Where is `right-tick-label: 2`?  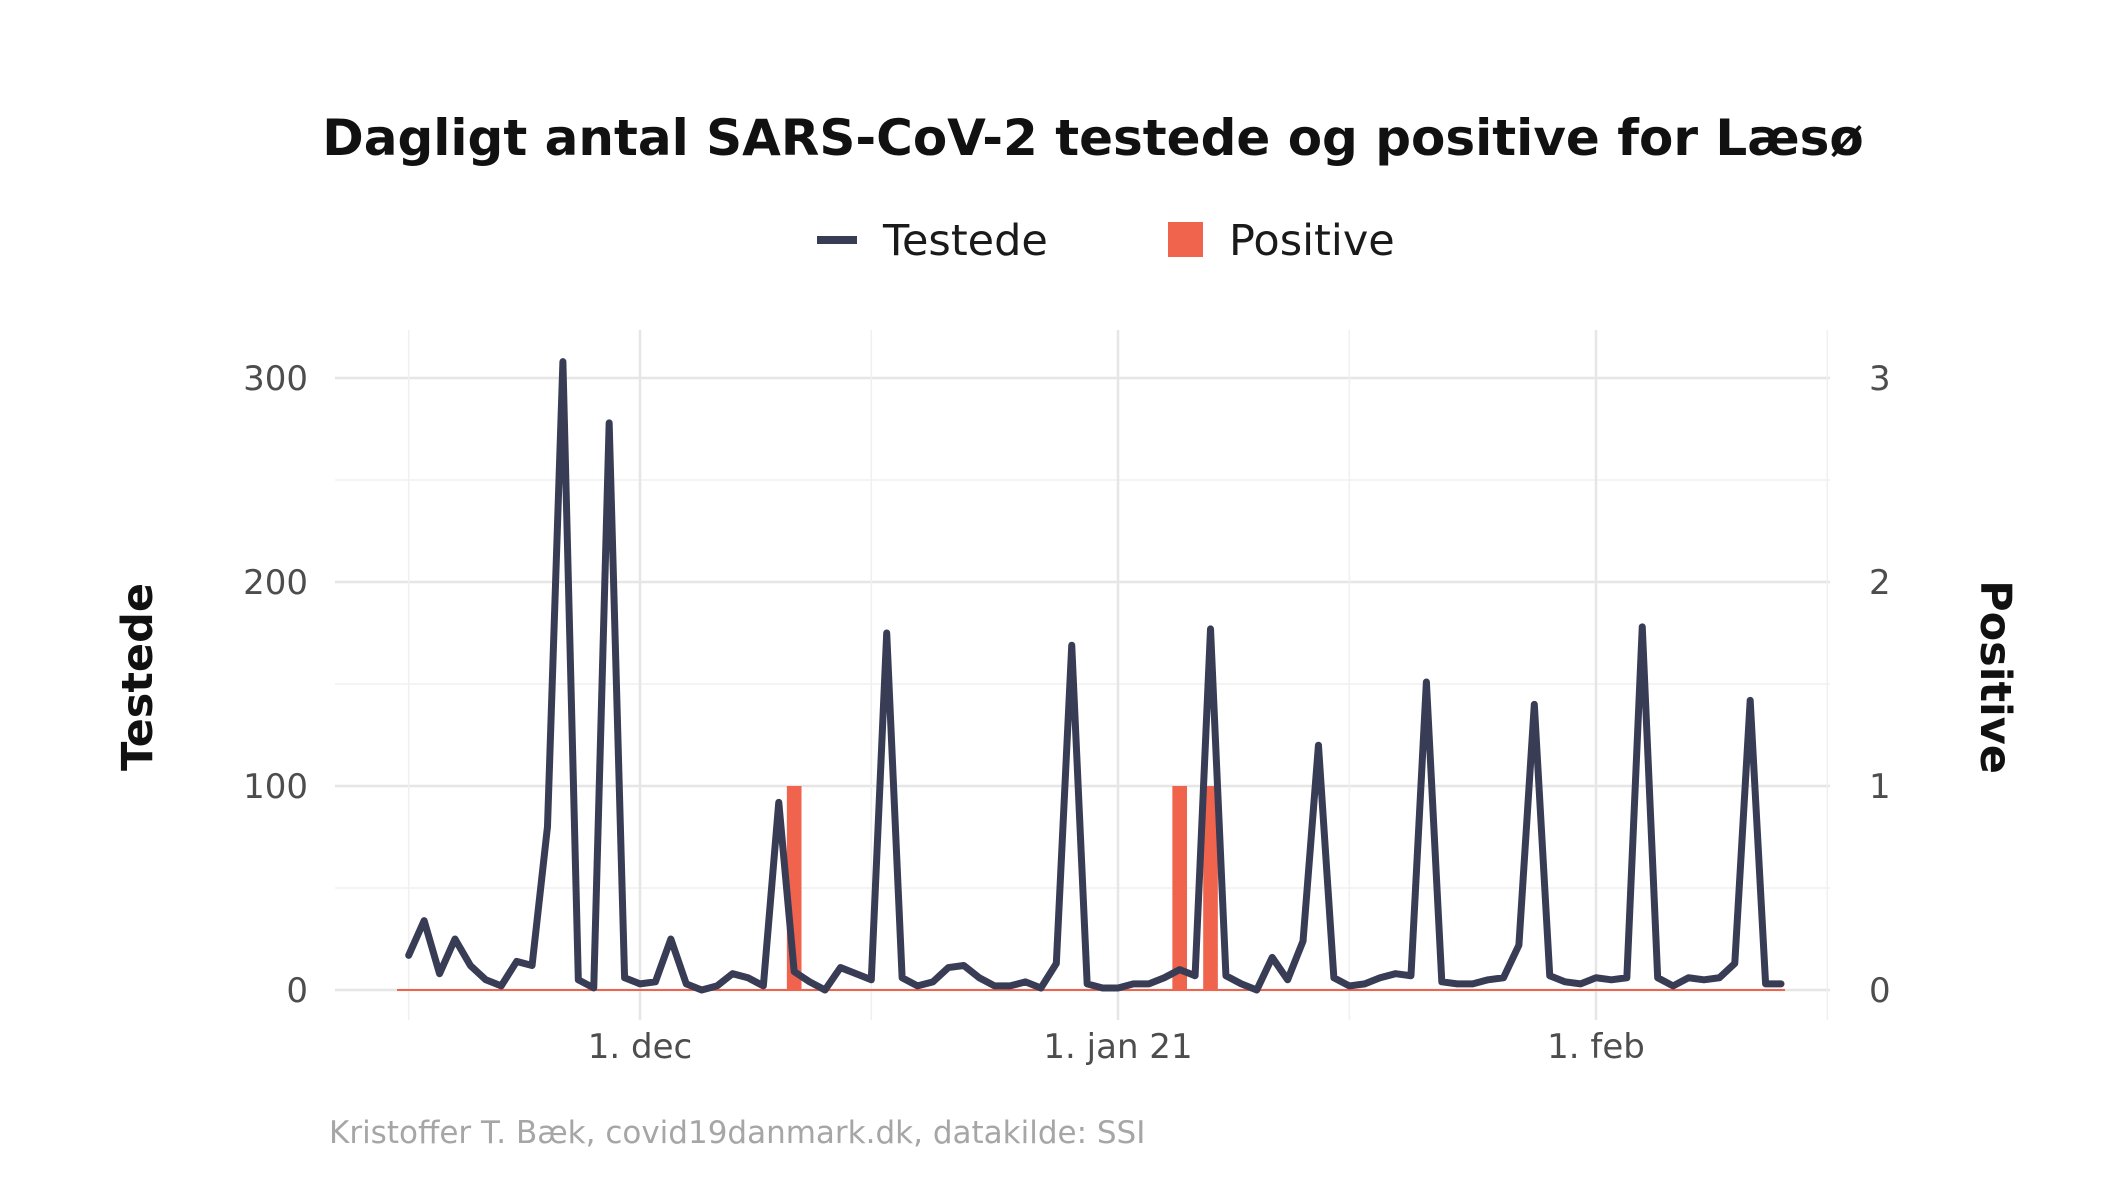 right-tick-label: 2 is located at coordinates (1880, 583).